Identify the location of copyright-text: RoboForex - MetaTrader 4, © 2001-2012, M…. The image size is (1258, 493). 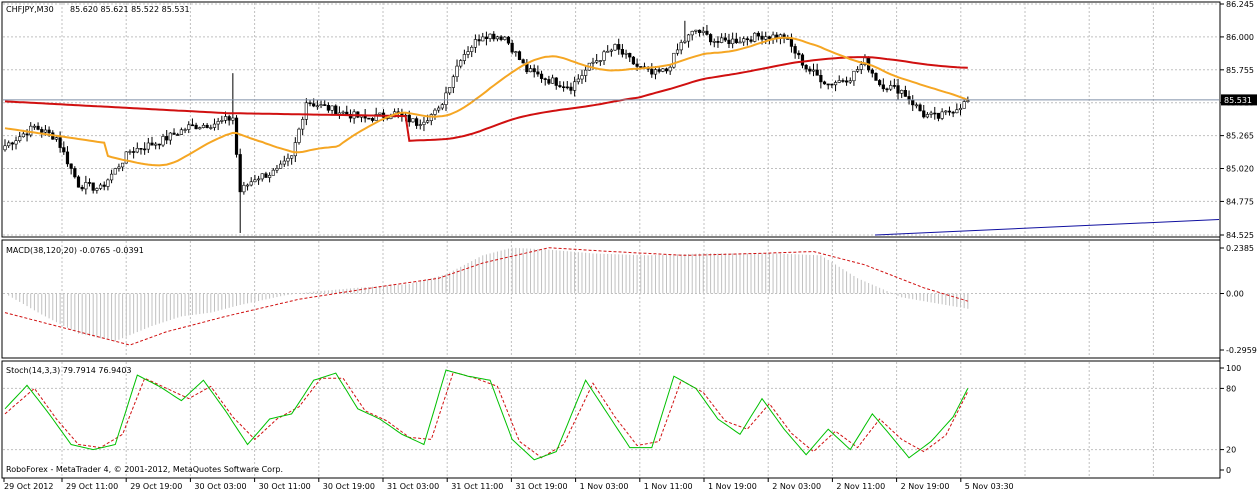
(144, 469).